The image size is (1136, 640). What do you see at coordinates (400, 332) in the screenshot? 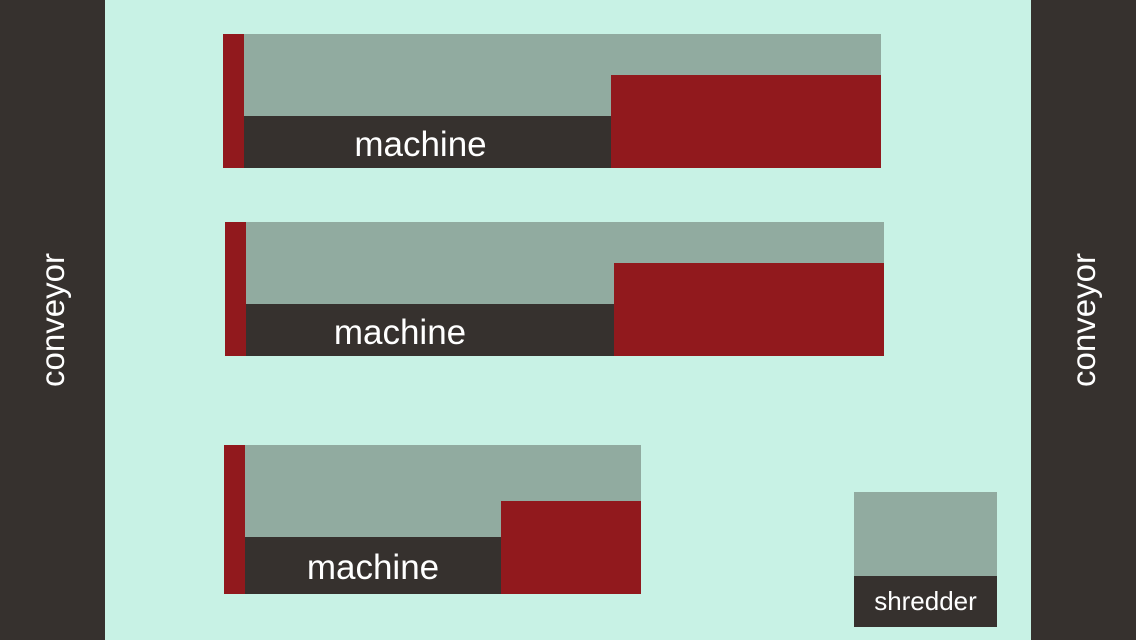
I see `machine-2-label: machine` at bounding box center [400, 332].